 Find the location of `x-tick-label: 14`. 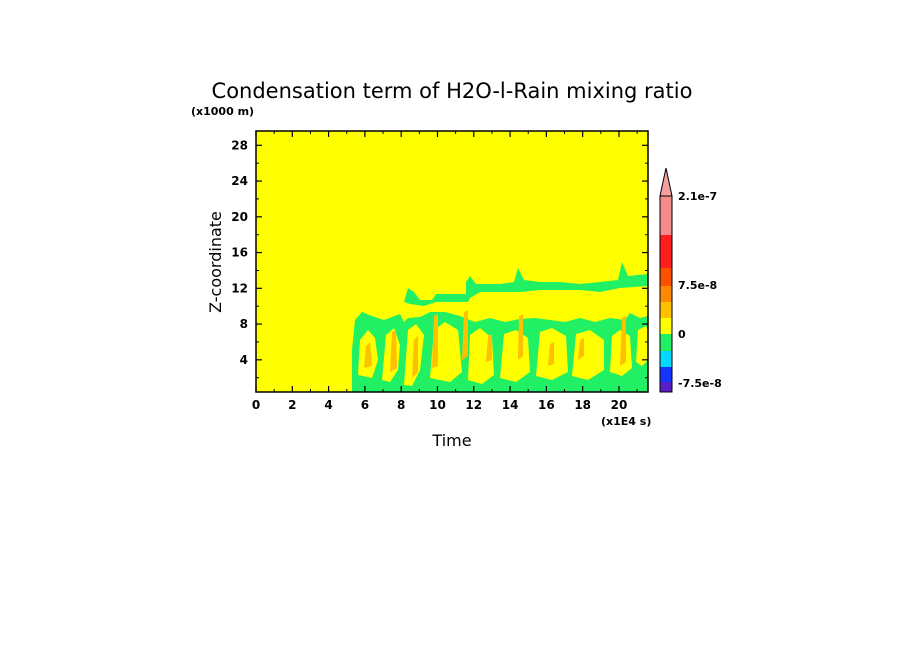

x-tick-label: 14 is located at coordinates (510, 405).